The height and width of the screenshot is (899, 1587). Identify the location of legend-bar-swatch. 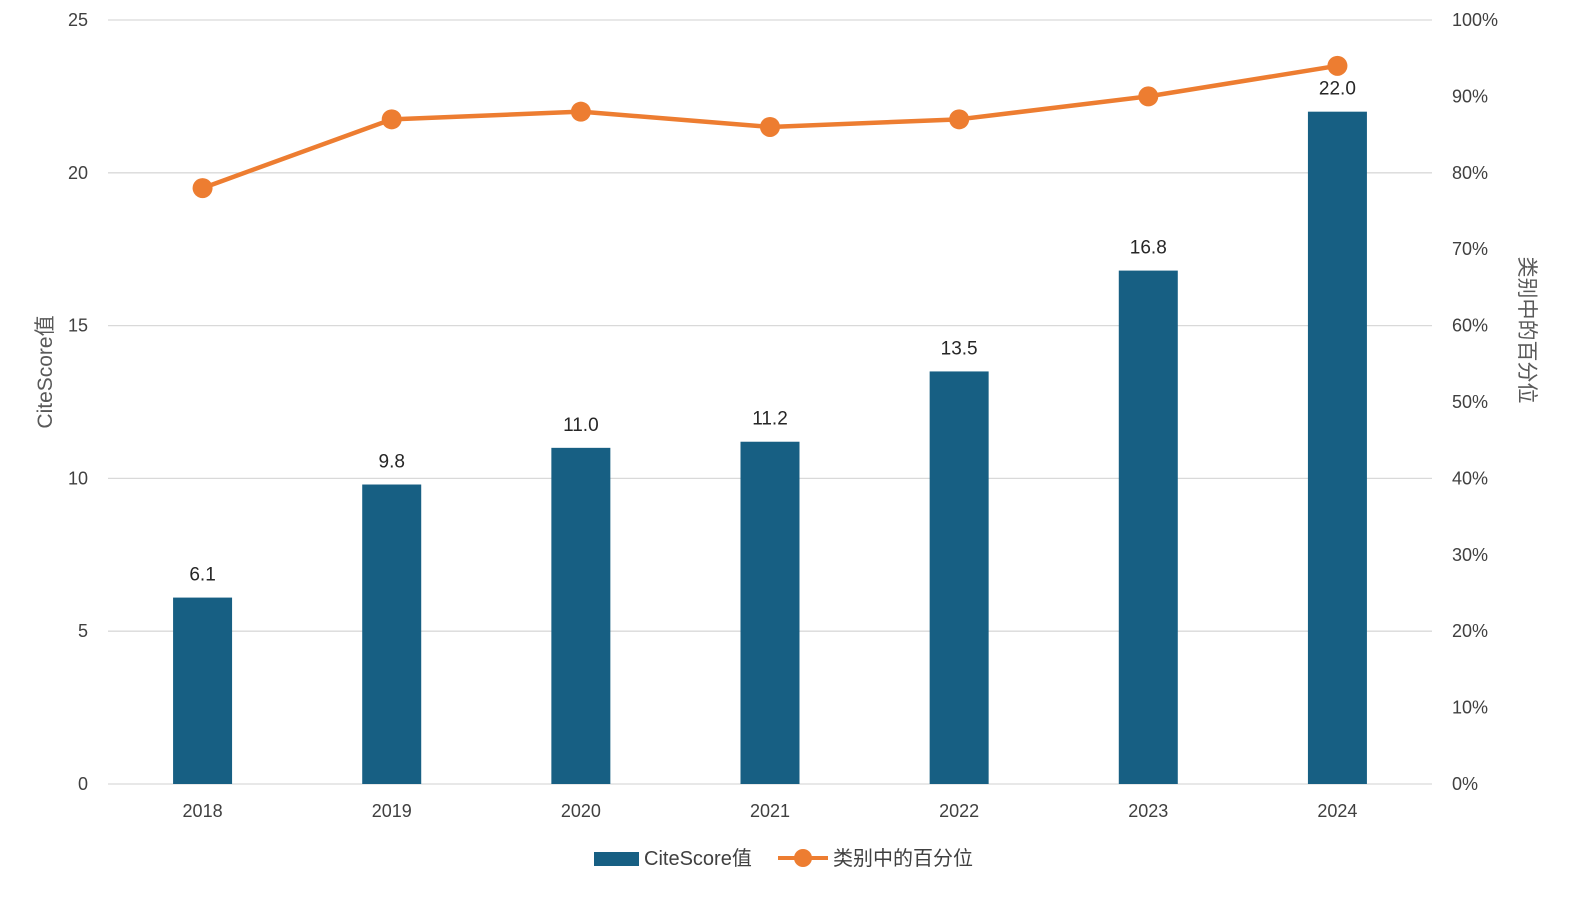
(616, 859).